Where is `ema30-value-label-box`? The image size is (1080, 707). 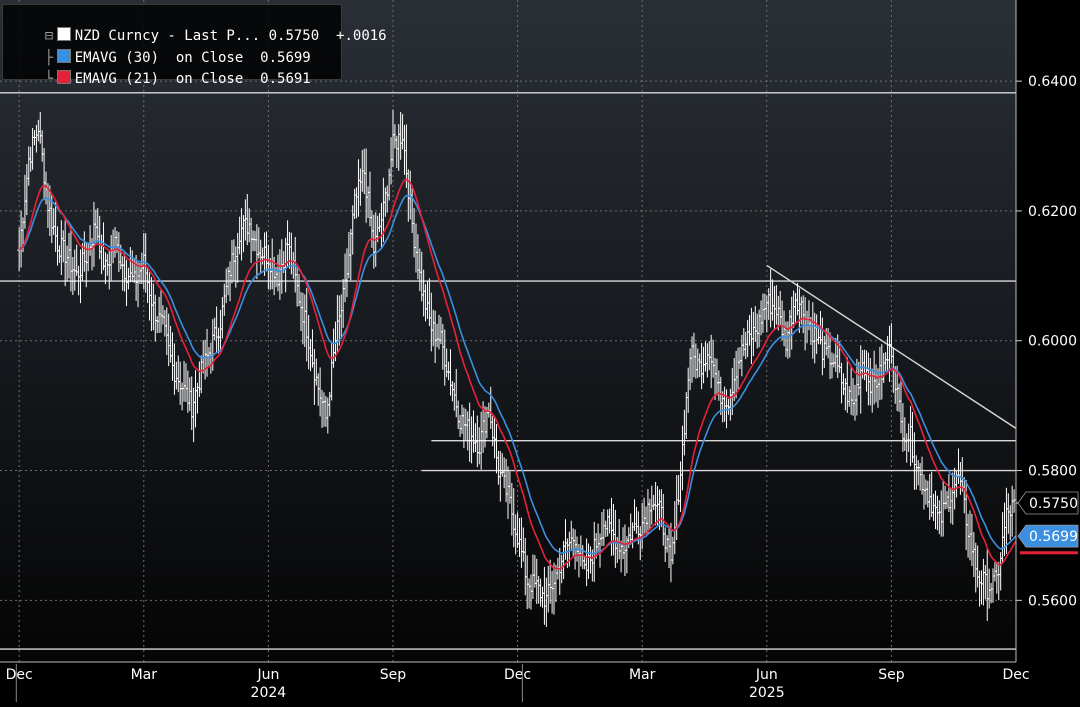 ema30-value-label-box is located at coordinates (1048, 536).